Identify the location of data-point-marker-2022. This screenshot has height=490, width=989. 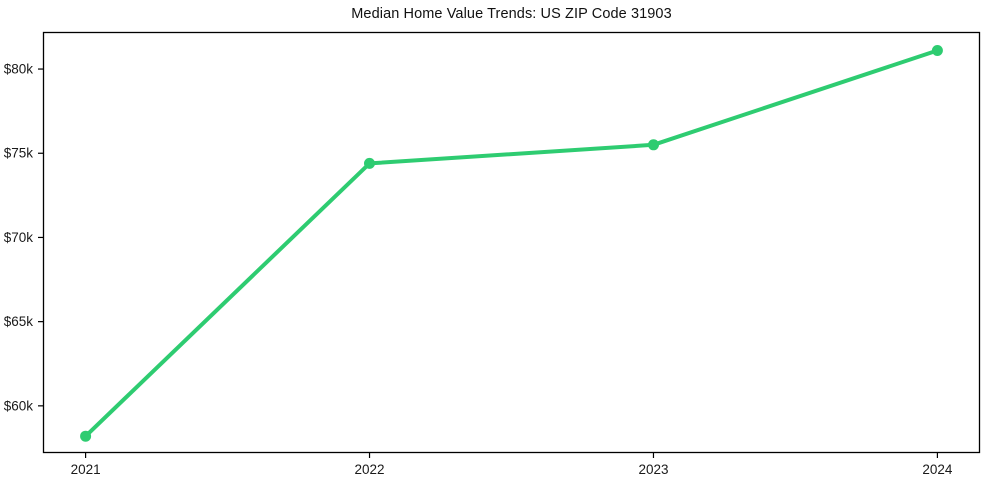
(369, 163).